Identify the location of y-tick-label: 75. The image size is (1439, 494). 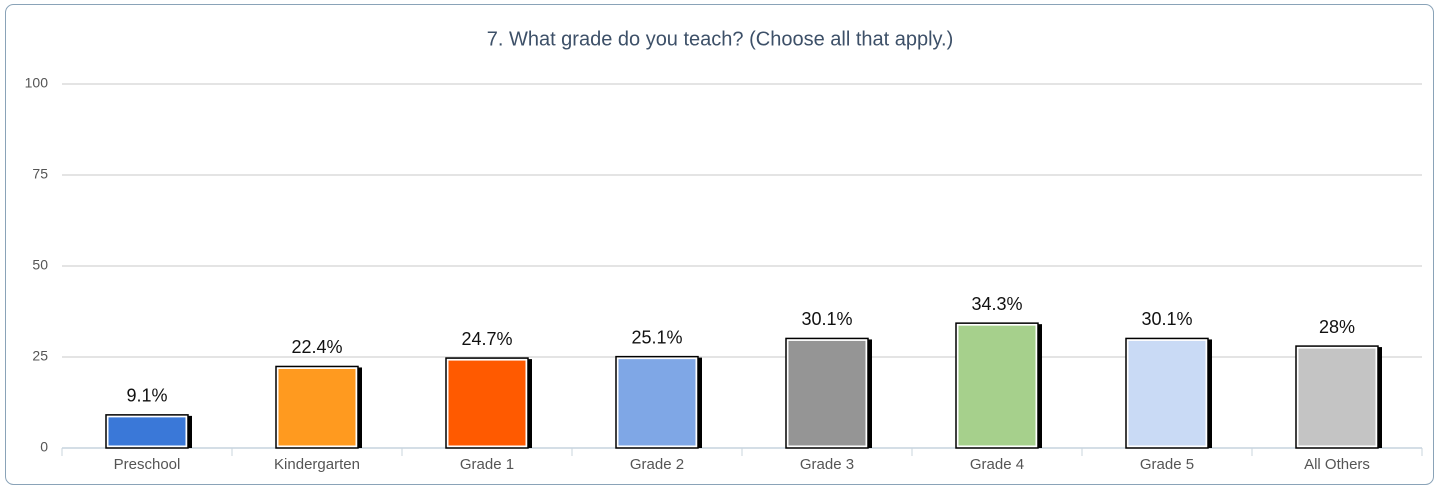
(40, 174).